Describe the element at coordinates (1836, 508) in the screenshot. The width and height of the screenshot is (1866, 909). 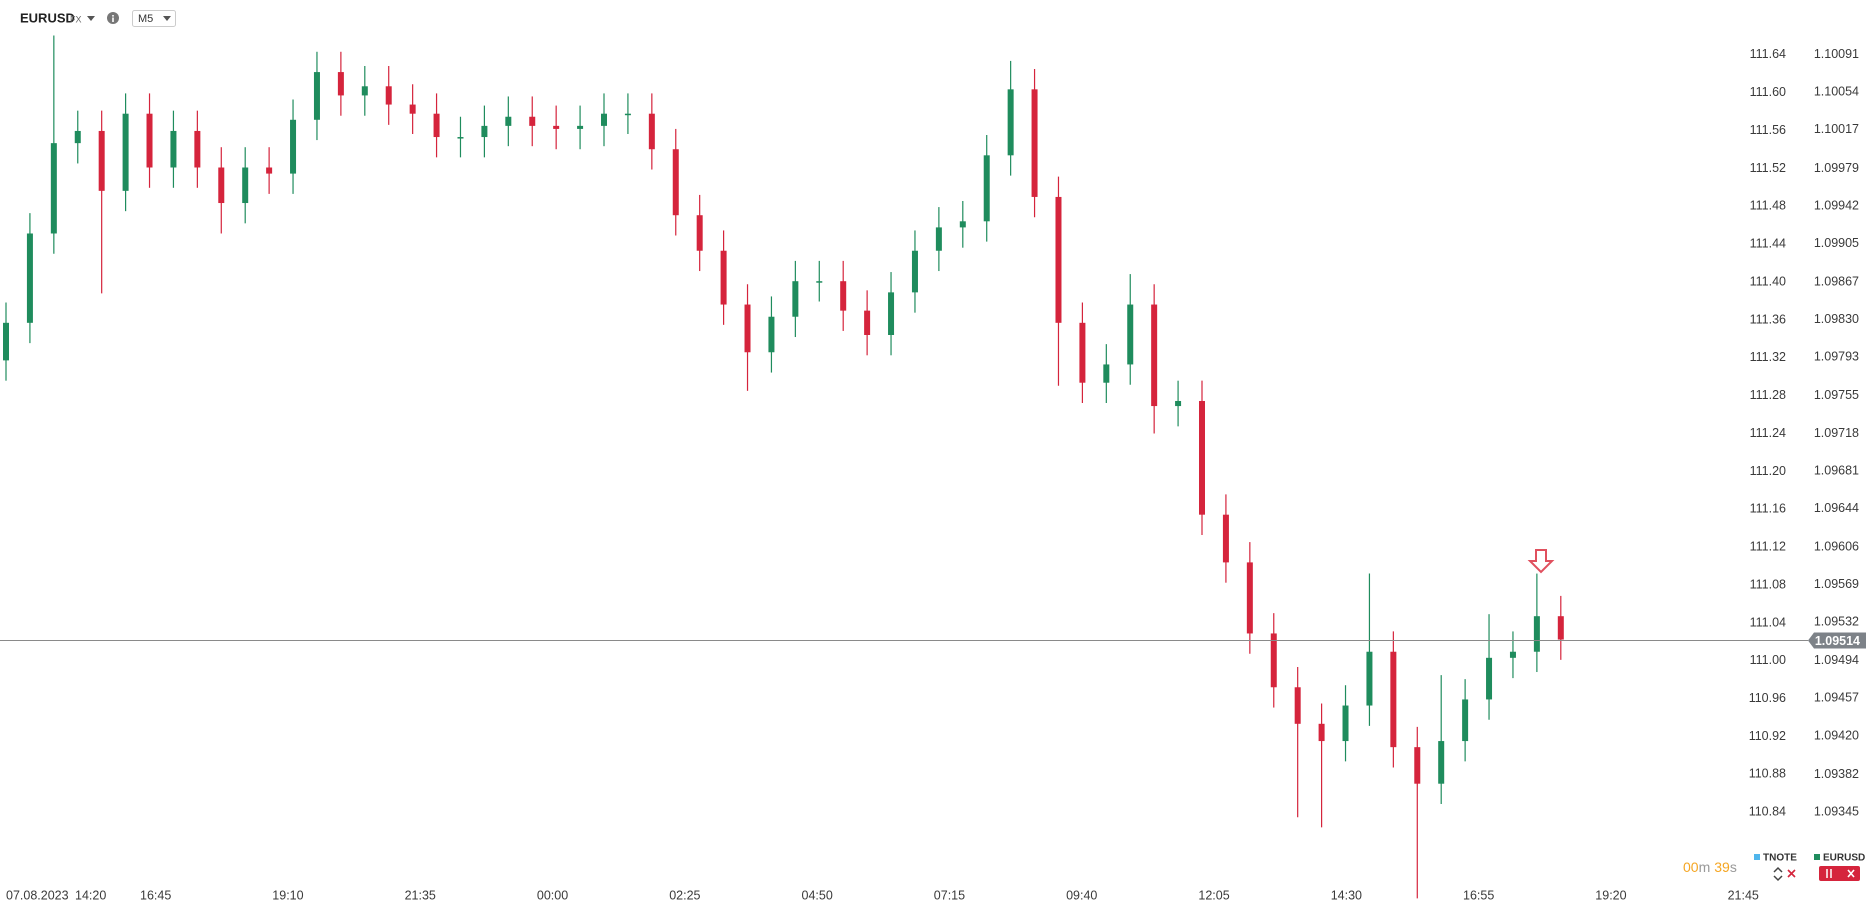
I see `y-tick-label: 1.09644` at that location.